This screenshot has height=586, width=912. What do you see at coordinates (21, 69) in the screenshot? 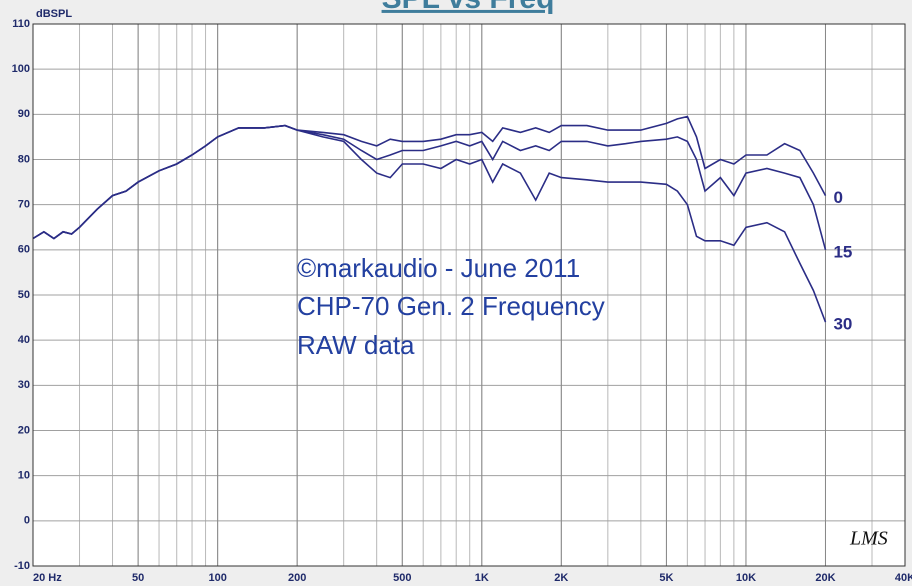
I see `y-tick-label: 100` at bounding box center [21, 69].